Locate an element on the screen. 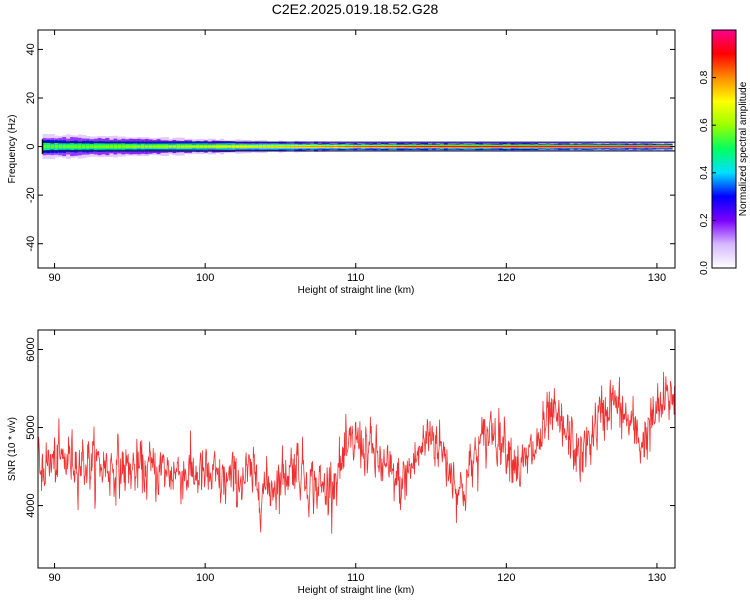 This screenshot has height=600, width=750. colorbar-gradient is located at coordinates (724, 149).